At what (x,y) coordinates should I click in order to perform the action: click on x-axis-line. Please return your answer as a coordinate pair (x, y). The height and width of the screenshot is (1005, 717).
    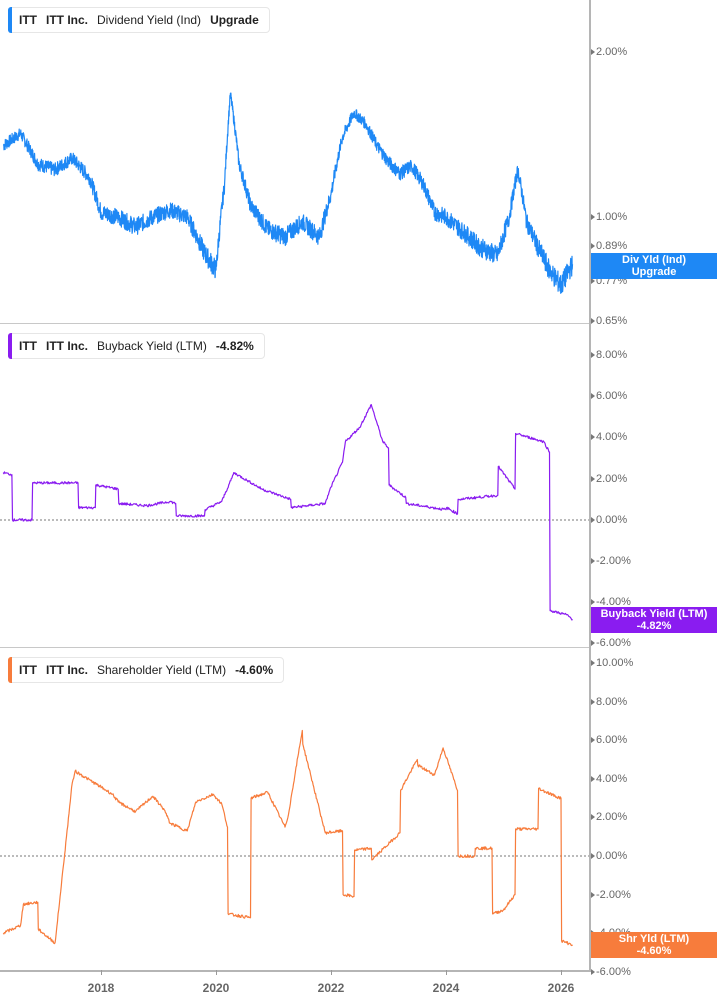
    Looking at the image, I should click on (295, 971).